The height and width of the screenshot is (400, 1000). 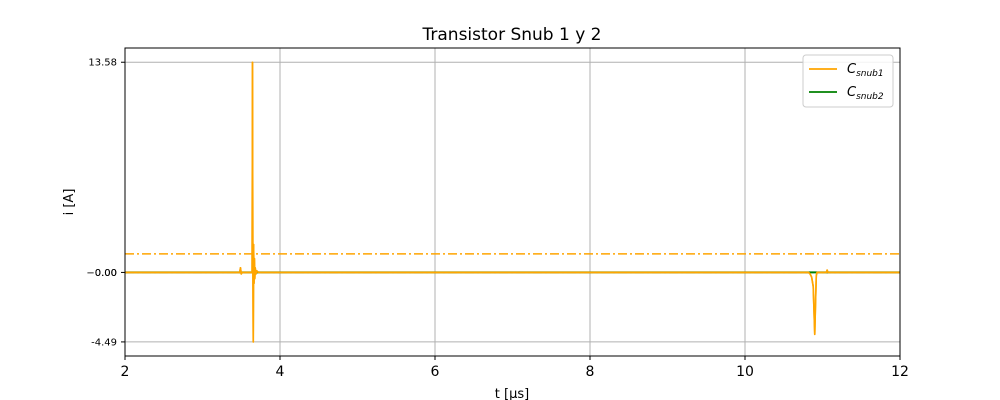 What do you see at coordinates (900, 372) in the screenshot?
I see `x-tick-label-5: 12` at bounding box center [900, 372].